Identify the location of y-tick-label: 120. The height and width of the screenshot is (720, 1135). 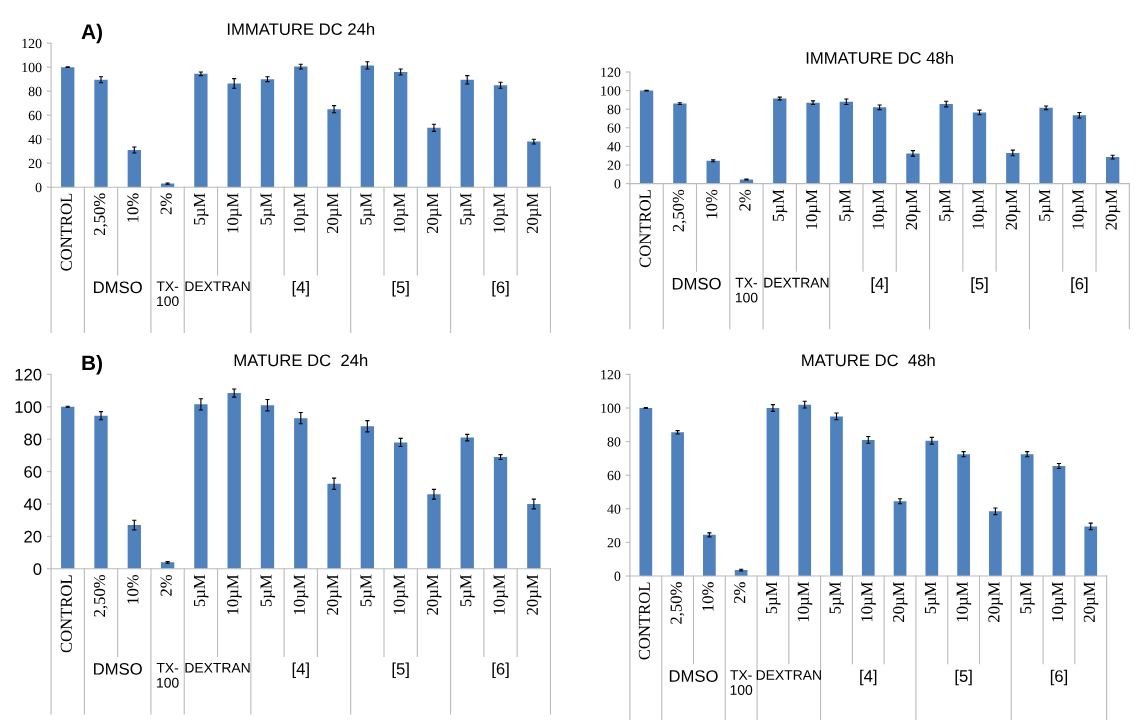
(611, 72).